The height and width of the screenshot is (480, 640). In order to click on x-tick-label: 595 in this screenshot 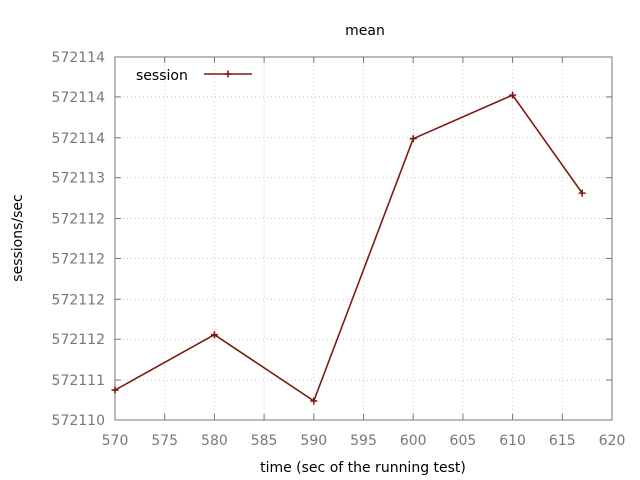, I will do `click(363, 441)`.